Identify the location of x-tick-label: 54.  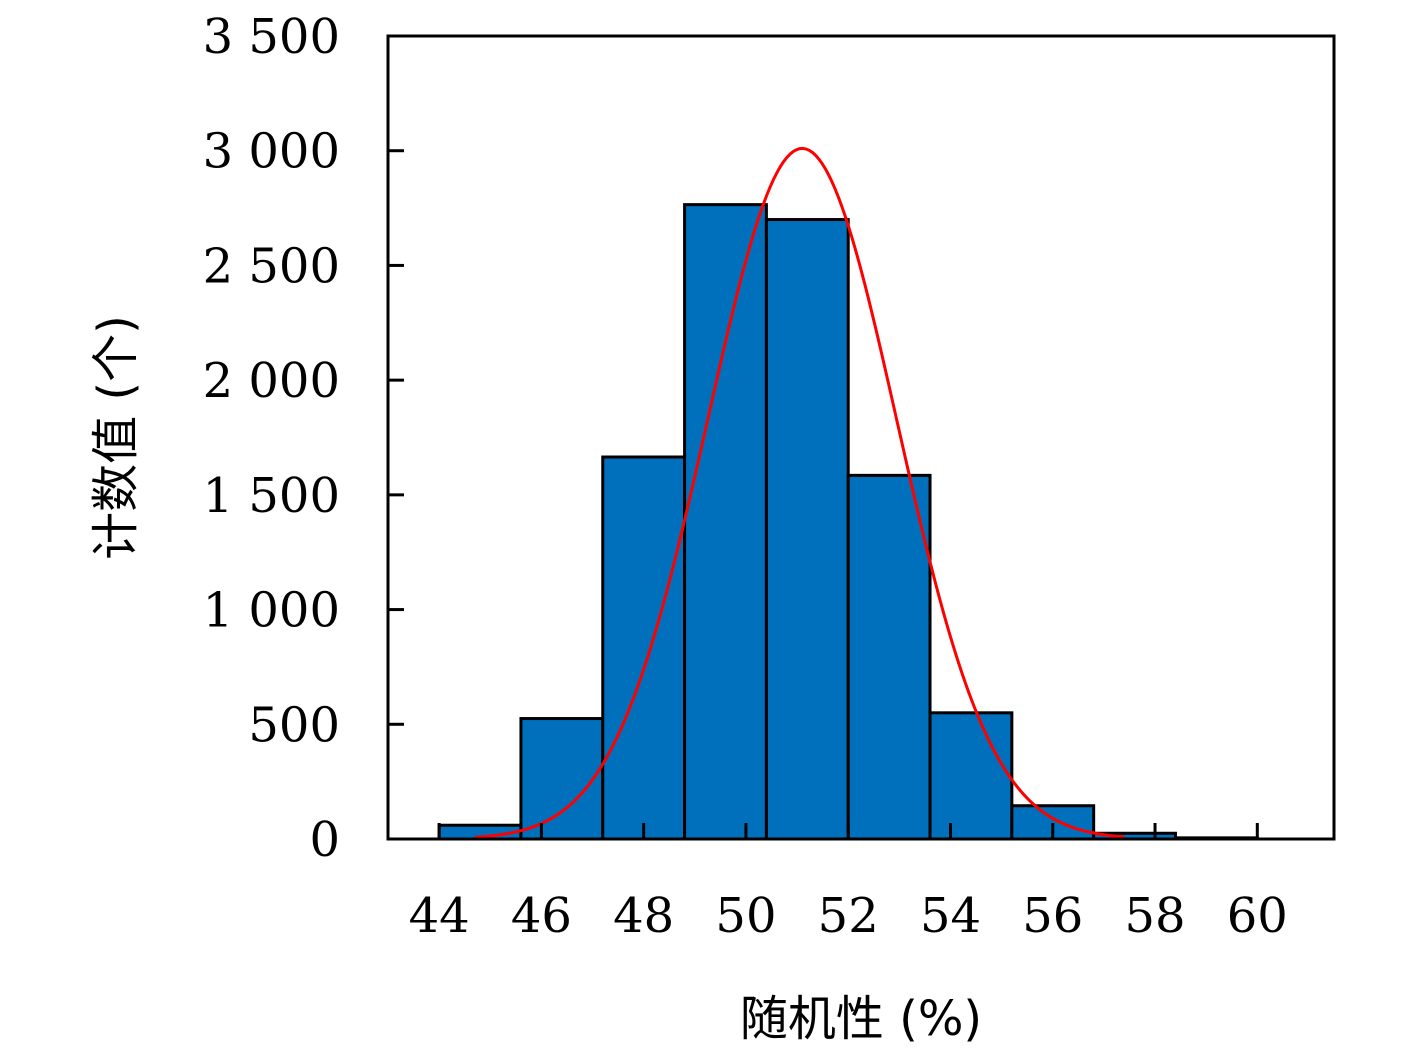
(950, 916).